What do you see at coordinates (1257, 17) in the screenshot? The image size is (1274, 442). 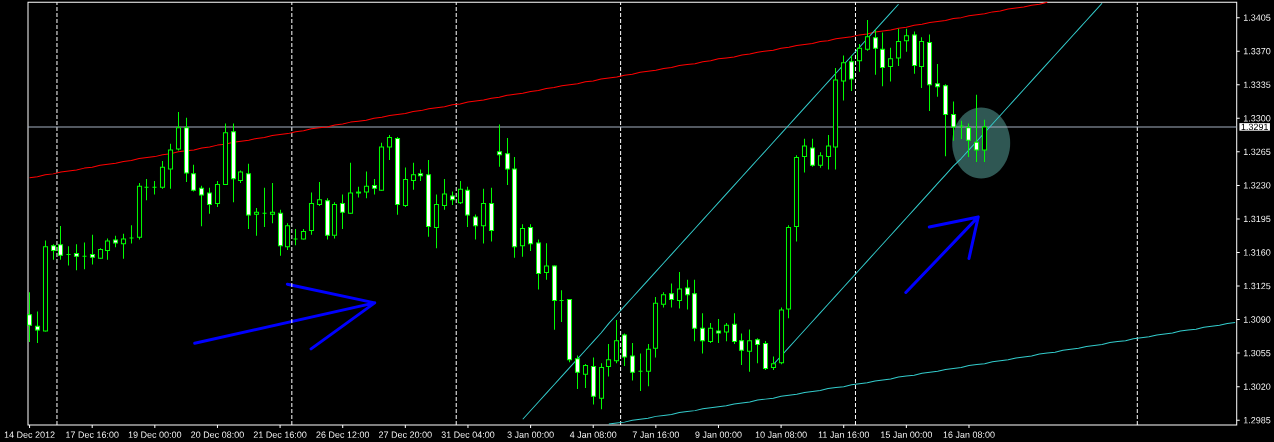 I see `y-tick-label: 1.3405` at bounding box center [1257, 17].